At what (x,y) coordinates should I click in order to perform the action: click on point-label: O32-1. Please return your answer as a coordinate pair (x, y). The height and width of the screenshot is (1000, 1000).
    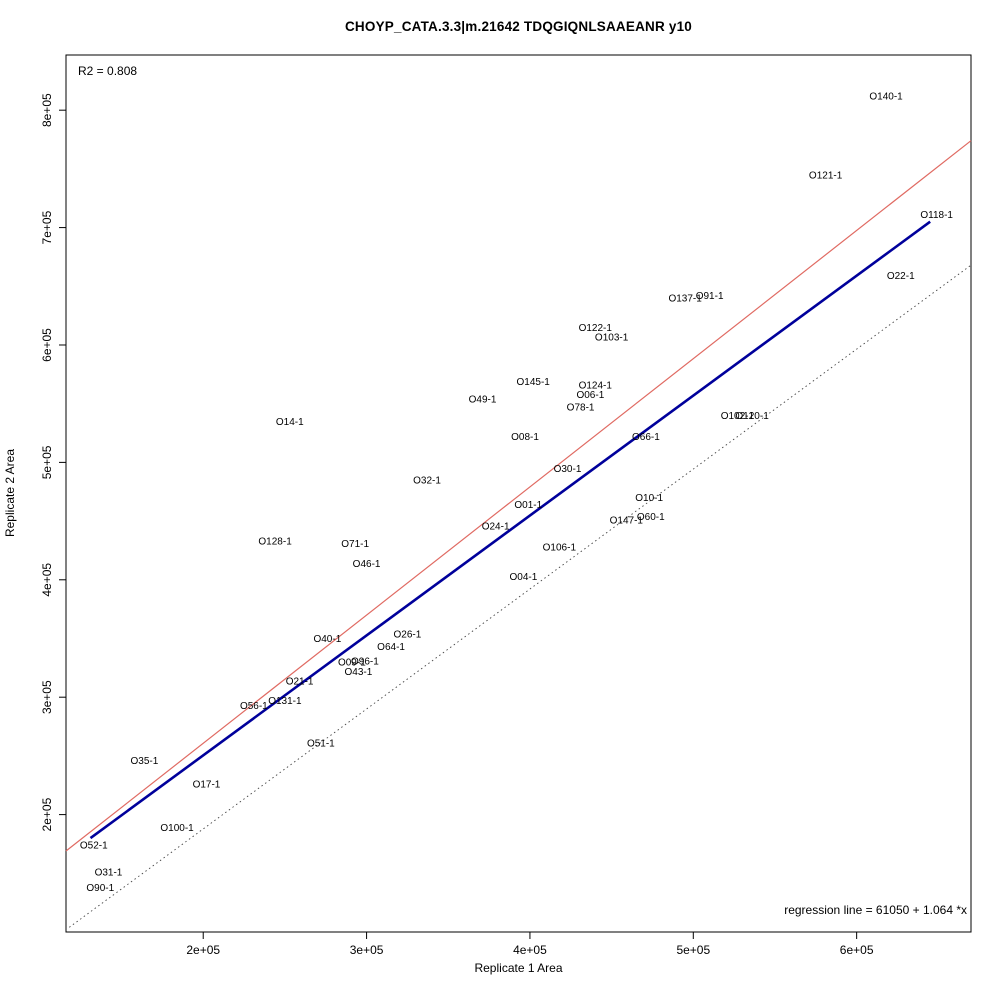
    Looking at the image, I should click on (427, 480).